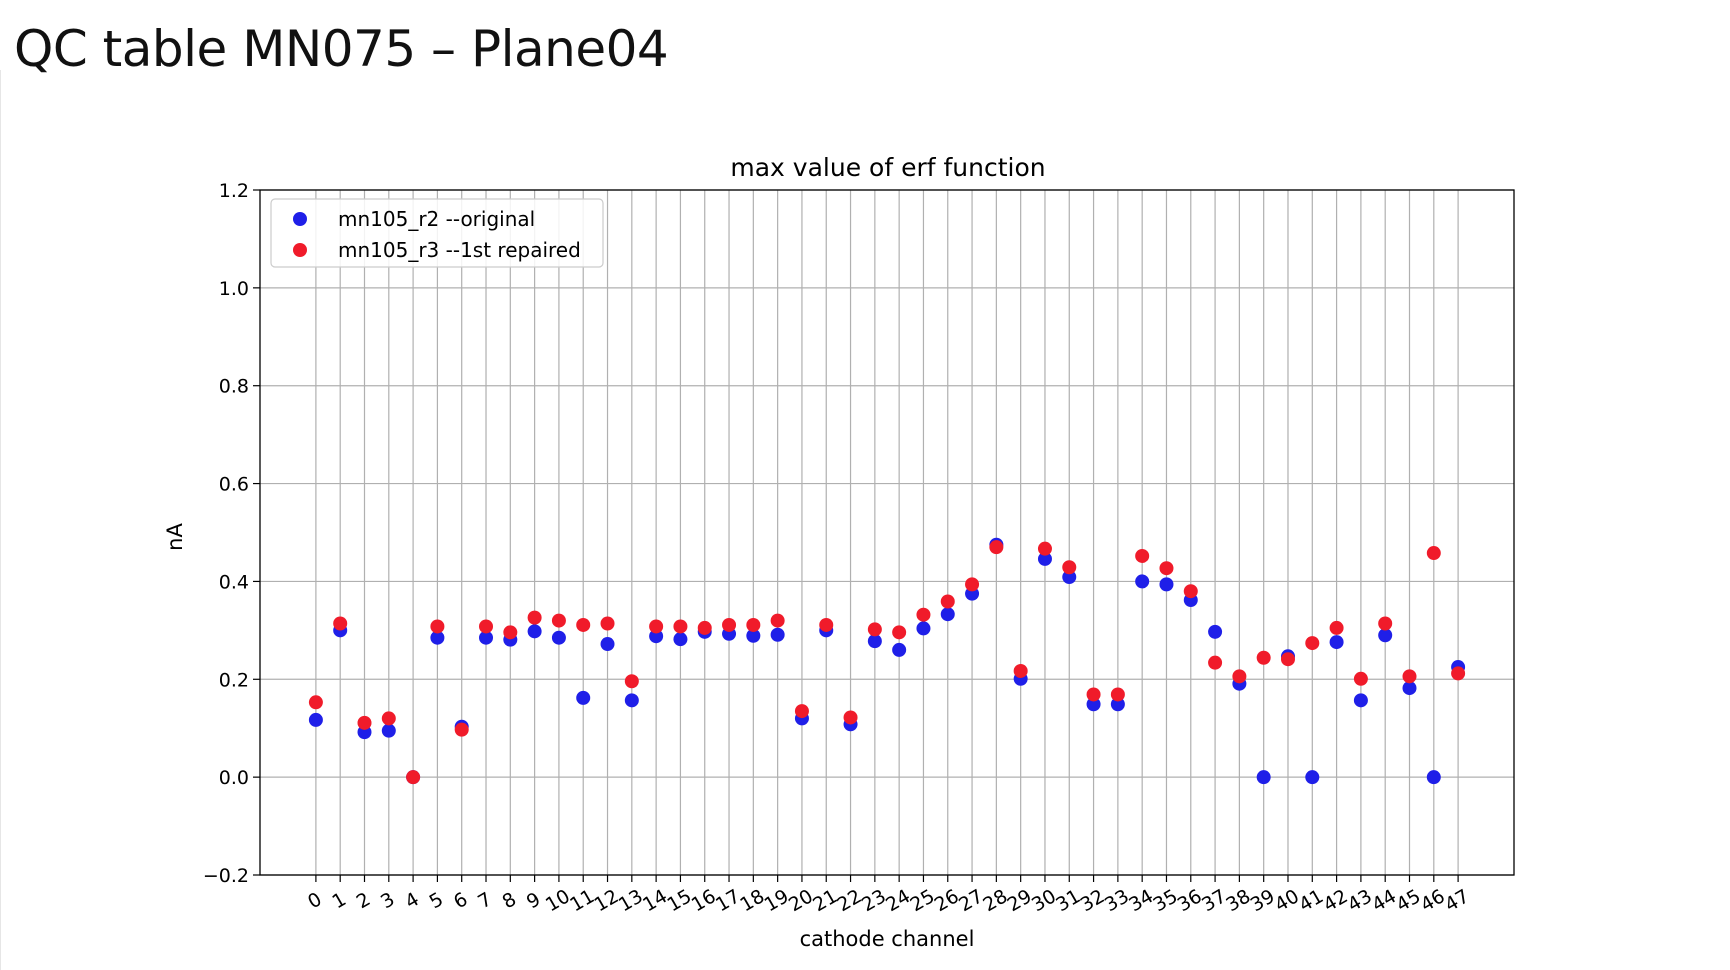 This screenshot has height=970, width=1730. I want to click on y-tick-label: 0.4, so click(234, 582).